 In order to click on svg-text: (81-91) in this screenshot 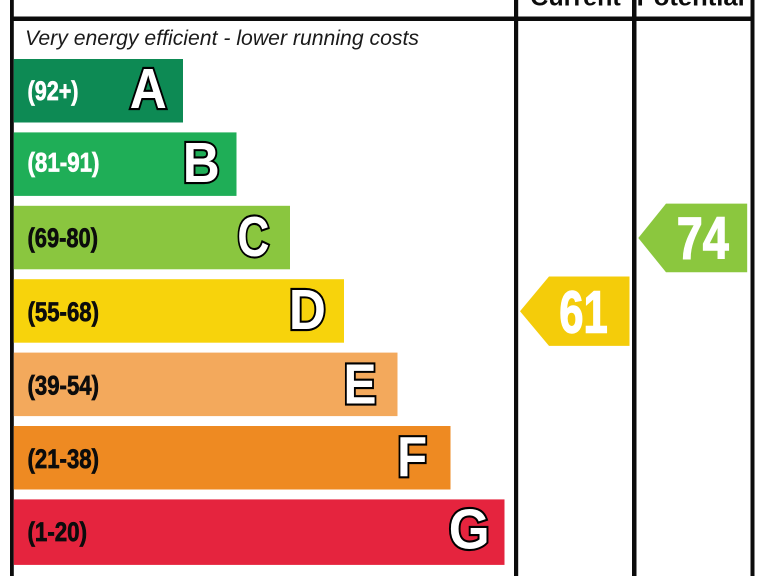, I will do `click(64, 163)`.